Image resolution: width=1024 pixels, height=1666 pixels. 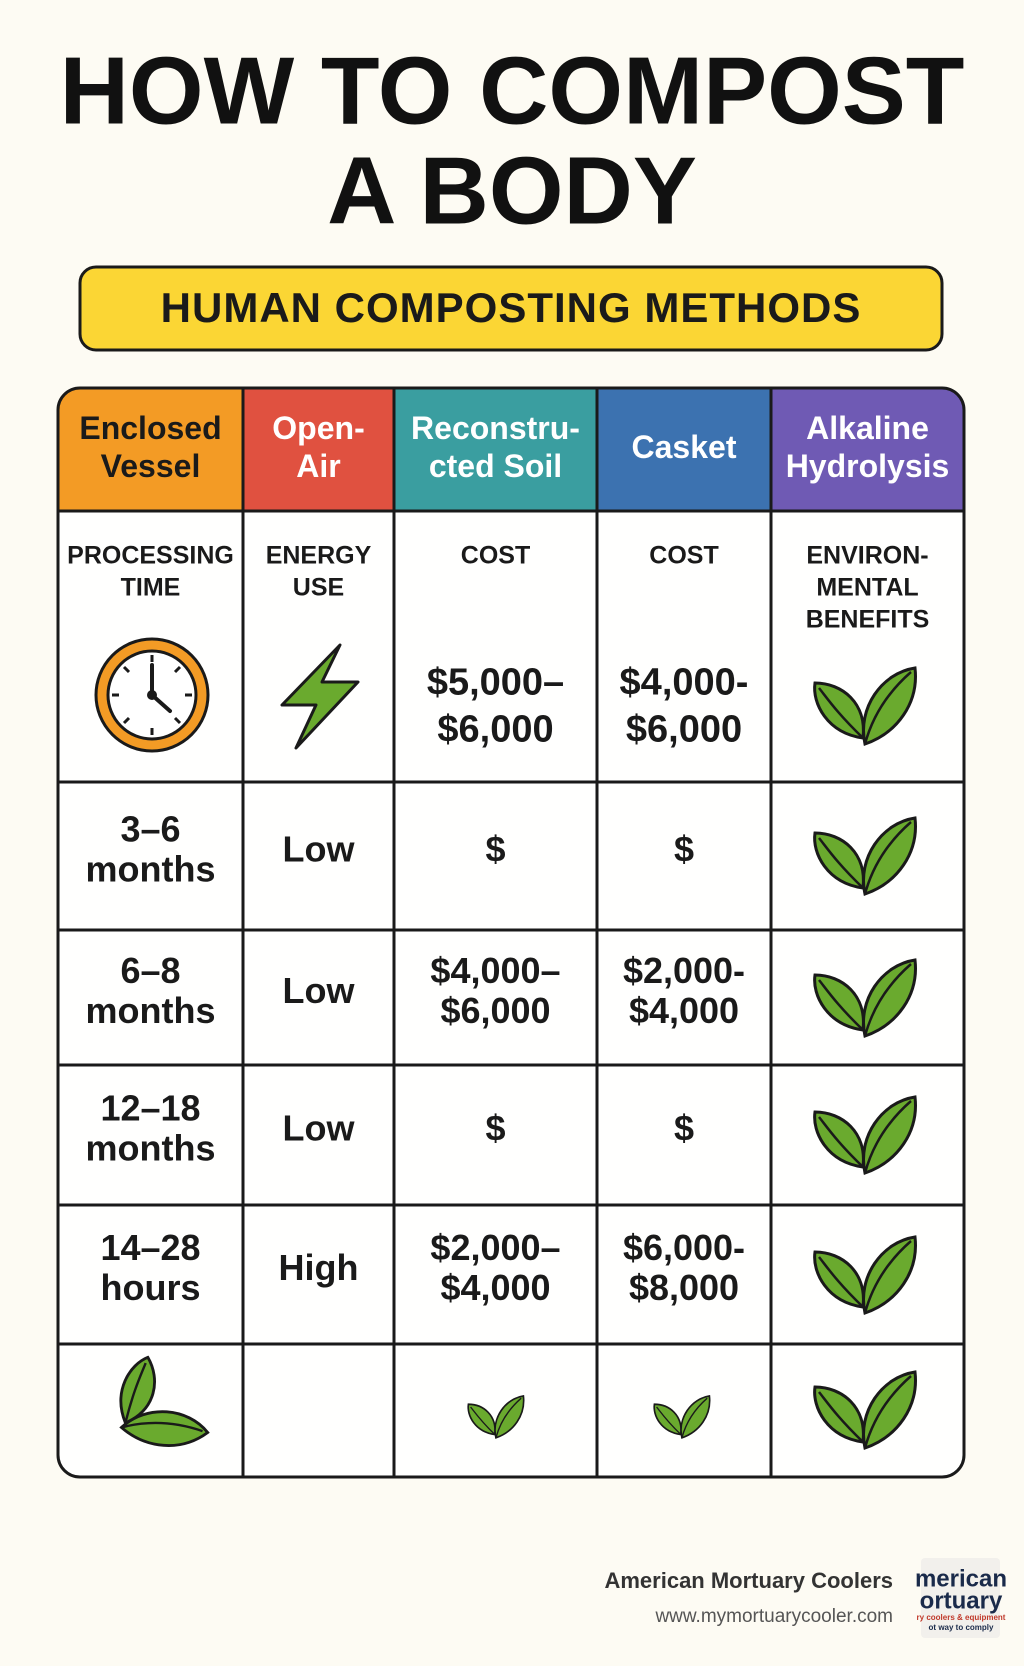 I want to click on label-text: MENTAL, so click(x=867, y=588).